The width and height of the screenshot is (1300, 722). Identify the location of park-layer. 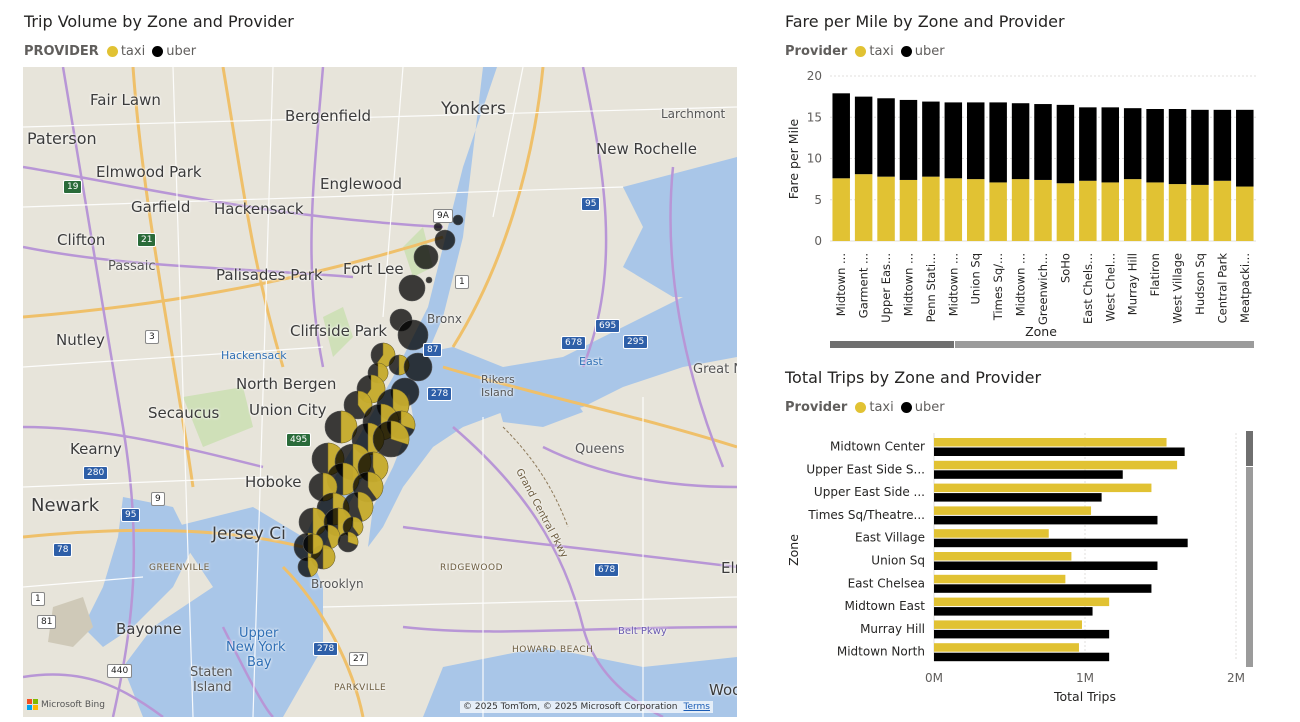
(308, 337).